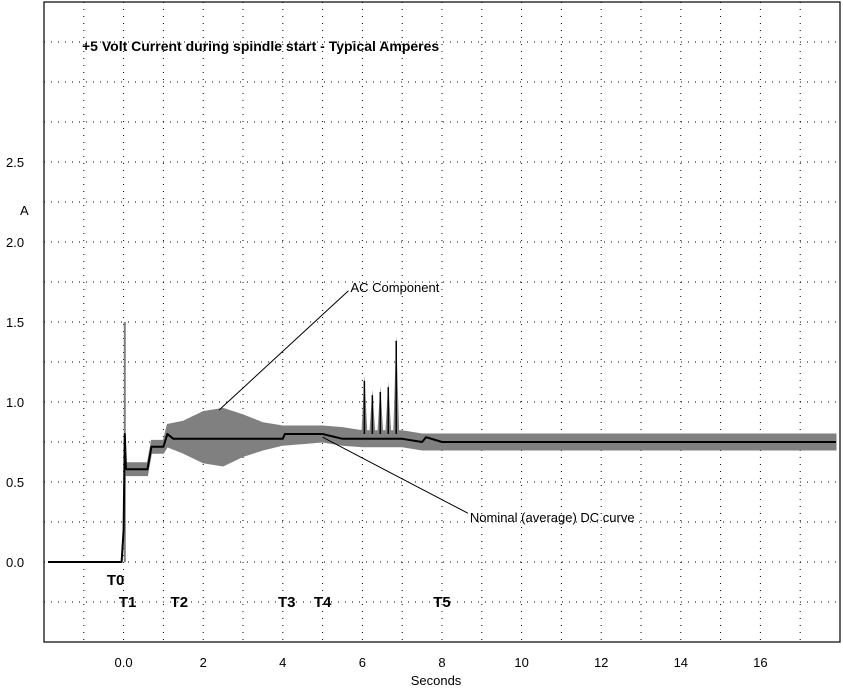  Describe the element at coordinates (282, 662) in the screenshot. I see `x-tick-label: 4` at that location.